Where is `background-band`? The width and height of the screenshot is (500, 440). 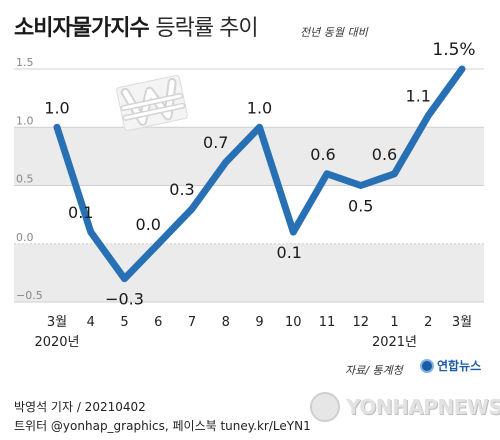
background-band is located at coordinates (249, 272).